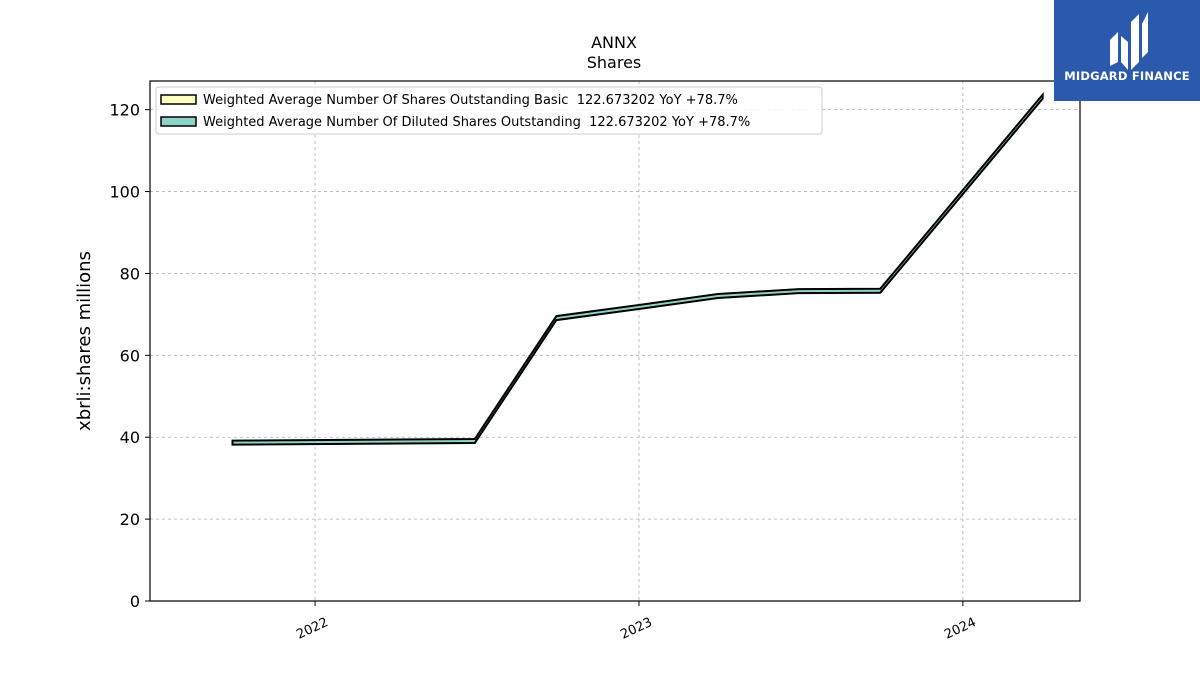 The height and width of the screenshot is (675, 1200). I want to click on logo-mark-icon, so click(1129, 41).